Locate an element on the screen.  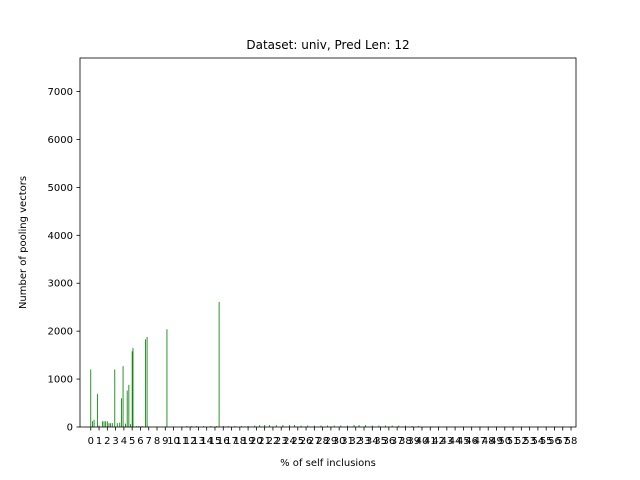
x-tick-label: 51 is located at coordinates (513, 441).